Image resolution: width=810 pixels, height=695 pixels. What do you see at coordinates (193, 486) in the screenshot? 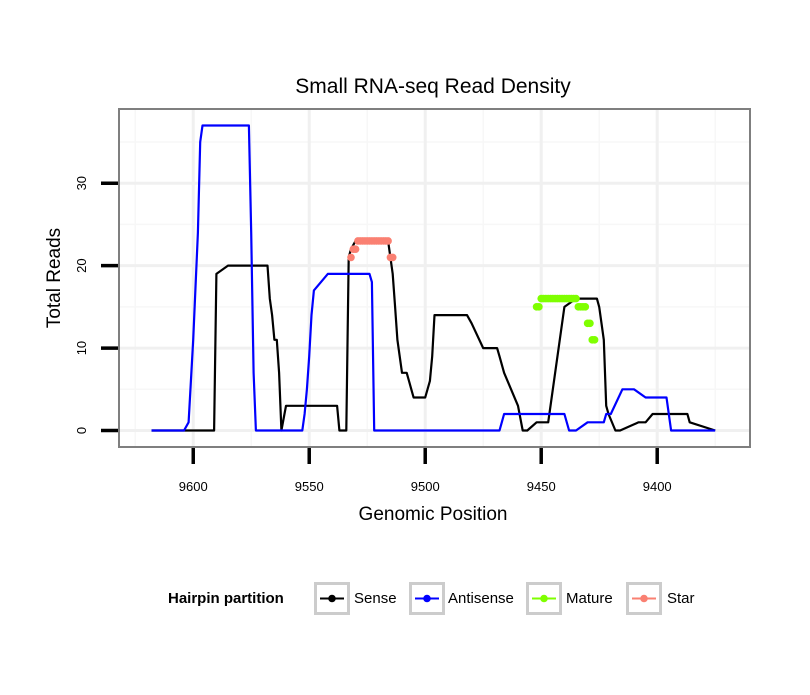
I see `x-tick-label: 9600` at bounding box center [193, 486].